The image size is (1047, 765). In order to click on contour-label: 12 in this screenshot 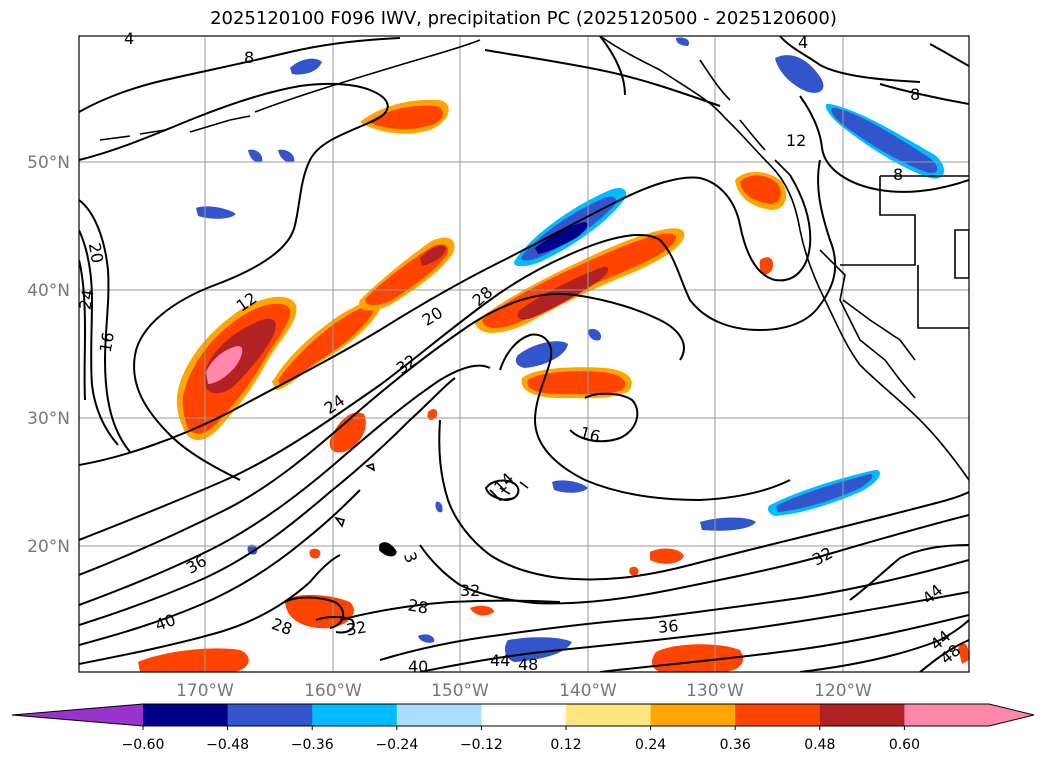, I will do `click(796, 140)`.